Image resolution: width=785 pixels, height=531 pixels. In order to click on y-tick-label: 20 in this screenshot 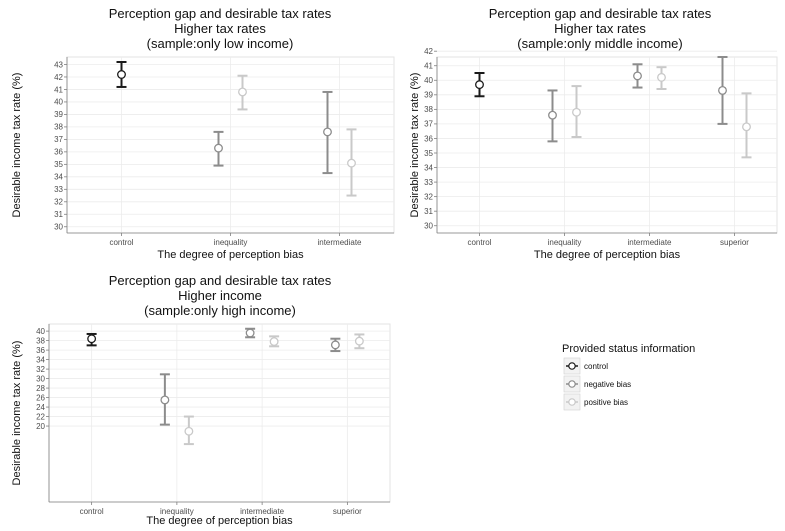, I will do `click(40, 426)`.